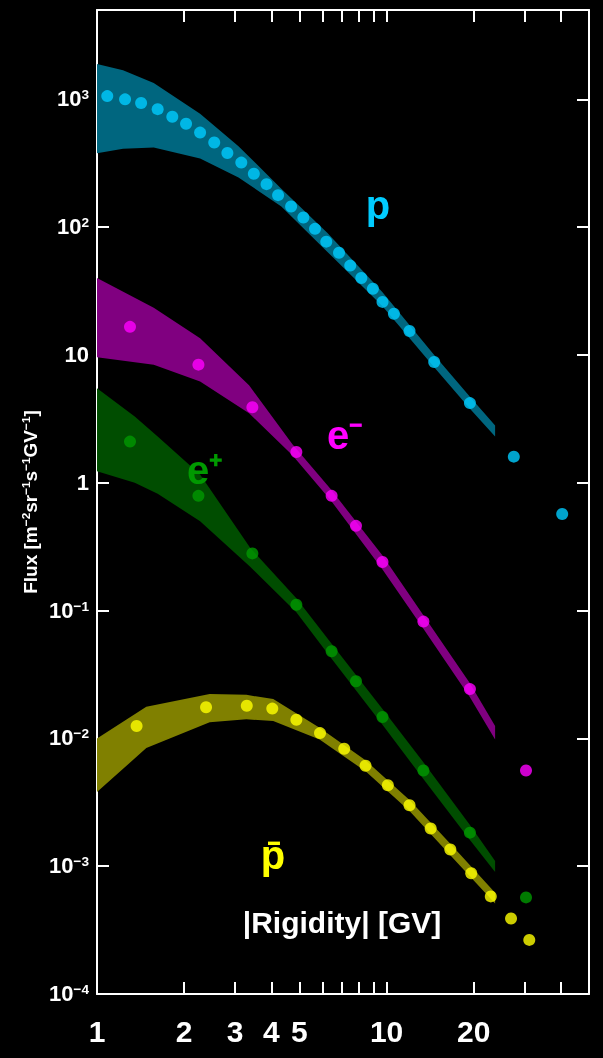 The width and height of the screenshot is (603, 1058). I want to click on x-tick-label: 5, so click(299, 1031).